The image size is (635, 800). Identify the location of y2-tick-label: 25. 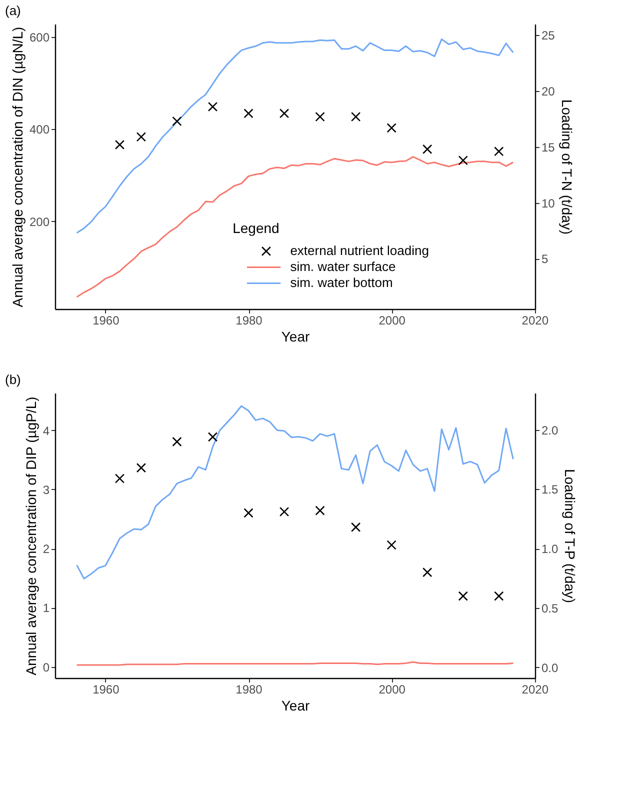
(549, 35).